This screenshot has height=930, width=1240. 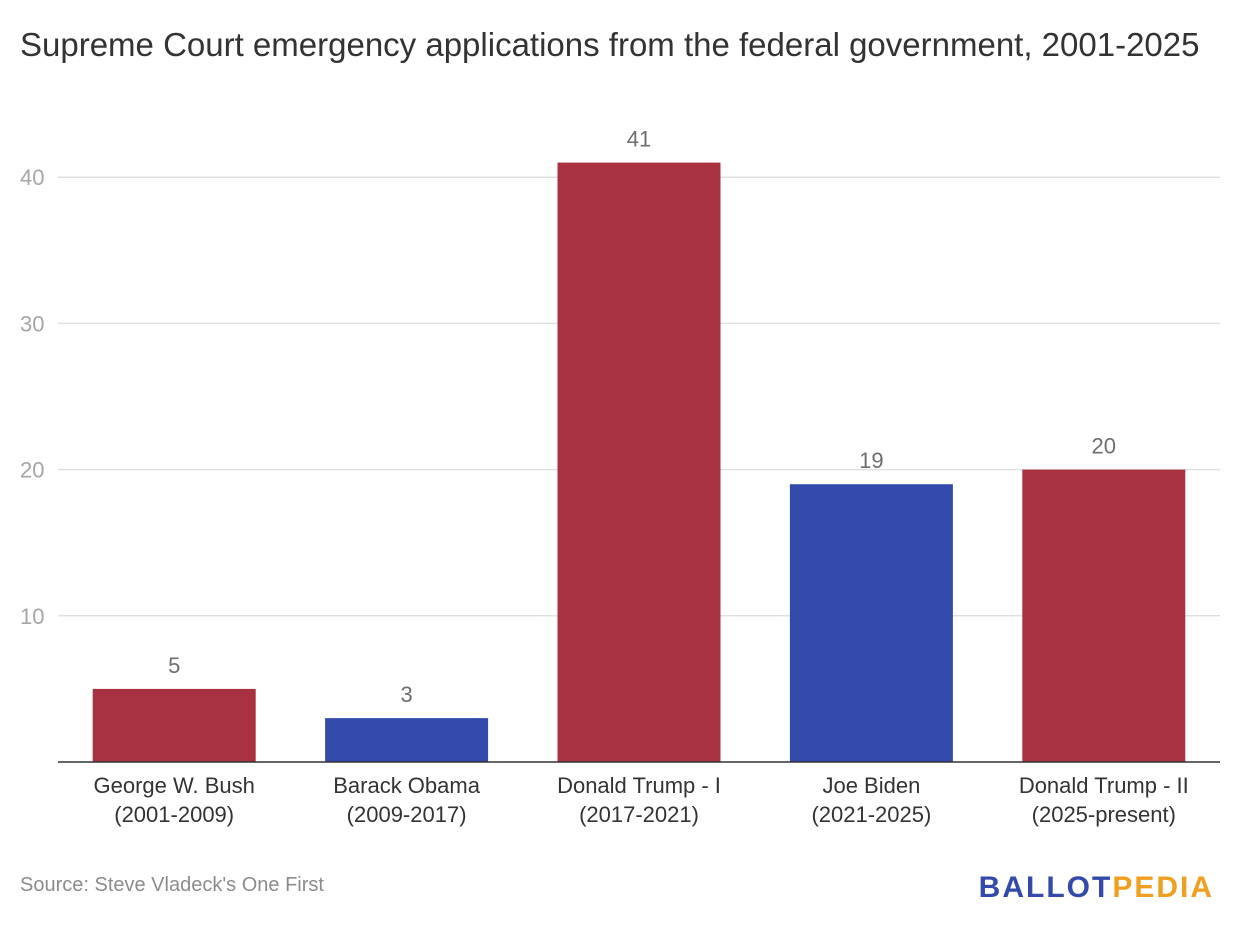 What do you see at coordinates (32, 323) in the screenshot?
I see `y-tick-label: 30` at bounding box center [32, 323].